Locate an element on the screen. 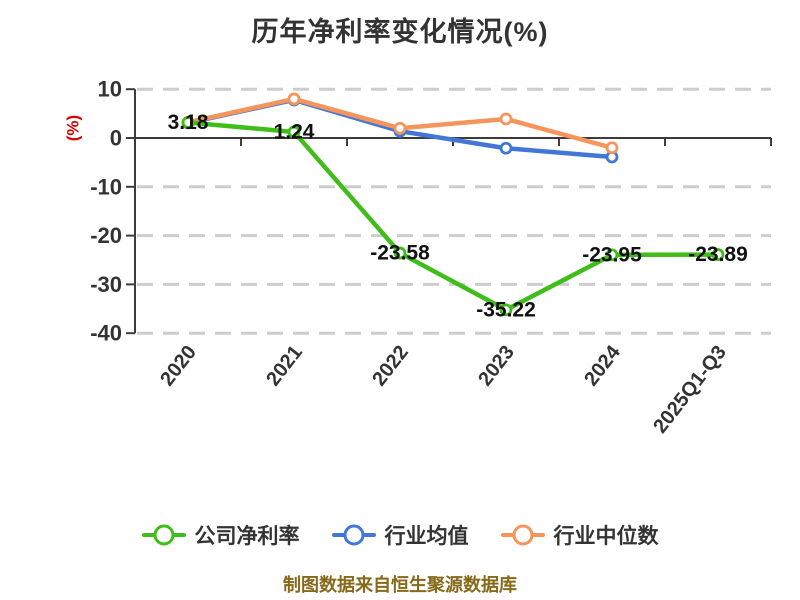 This screenshot has height=600, width=800. svg-text: -20 is located at coordinates (106, 235).